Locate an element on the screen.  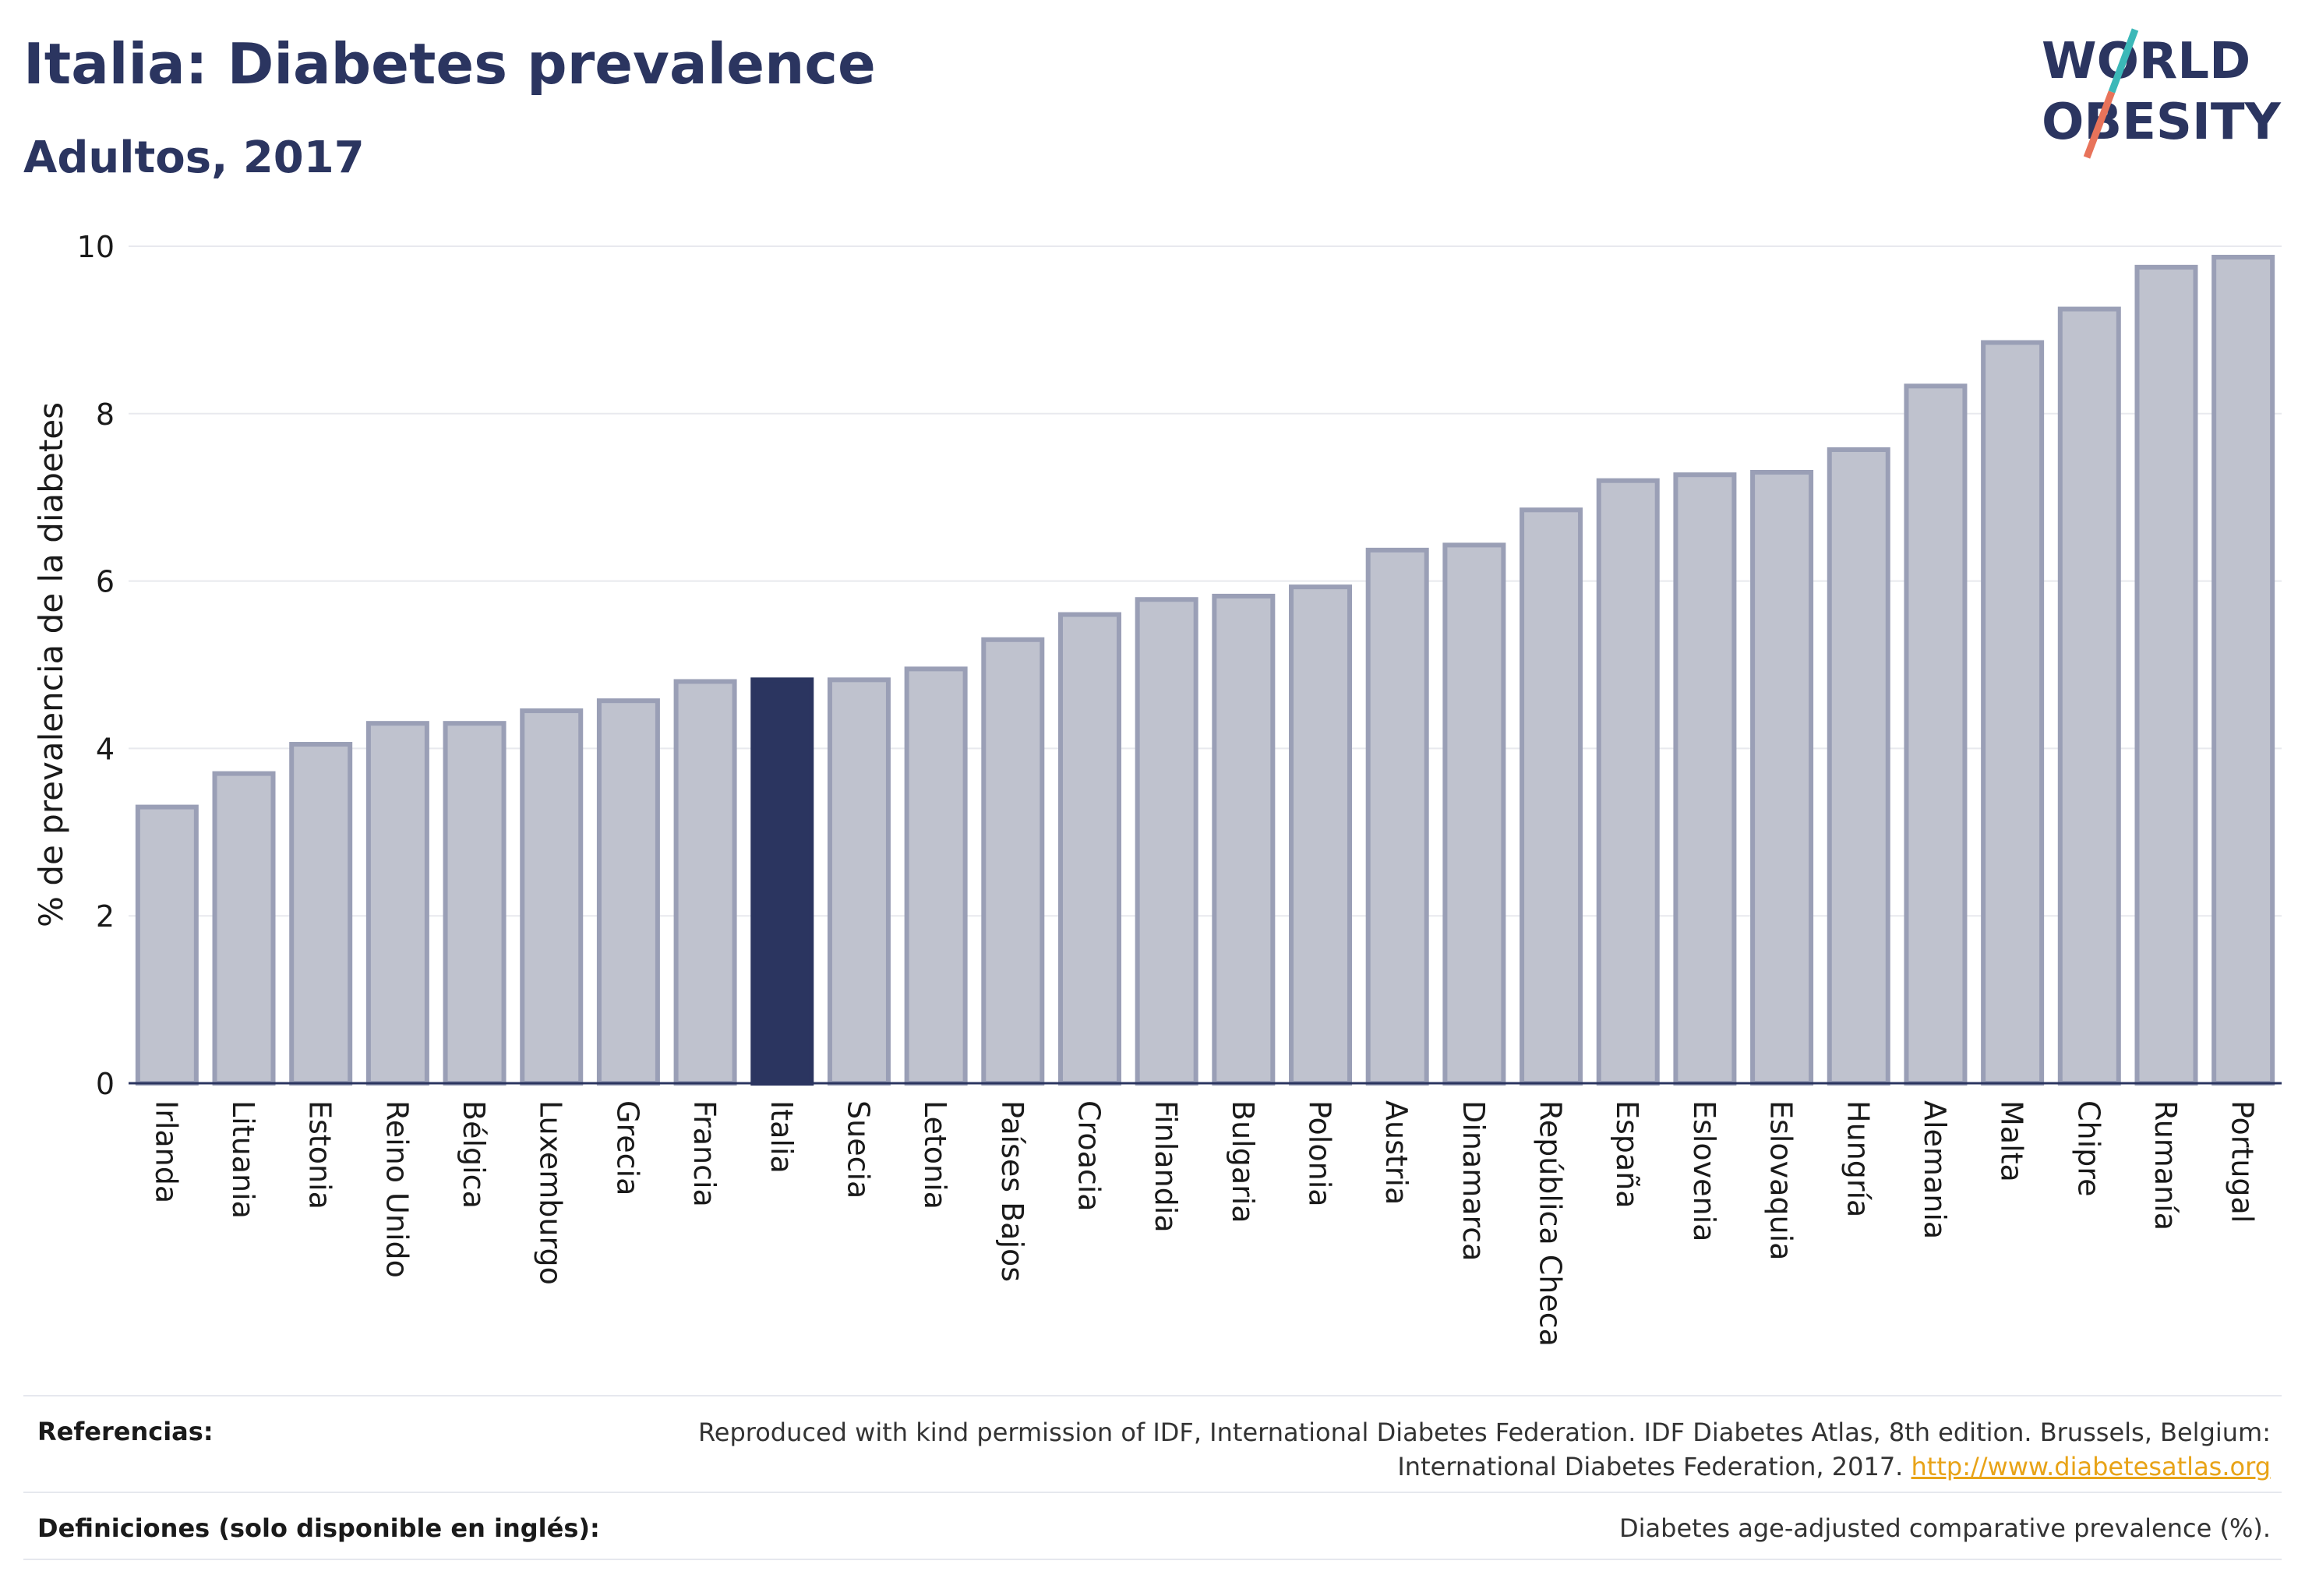
y-tick-label: 2 is located at coordinates (105, 916).